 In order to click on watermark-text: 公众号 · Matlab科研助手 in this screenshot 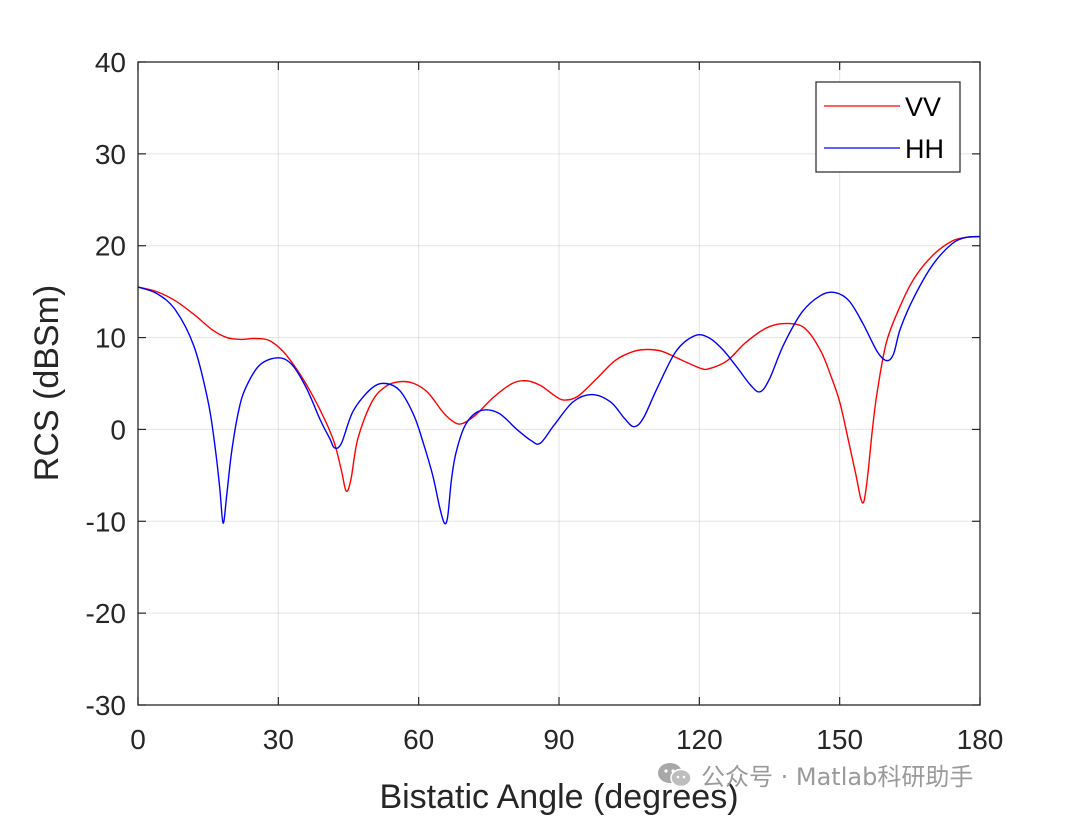, I will do `click(837, 777)`.